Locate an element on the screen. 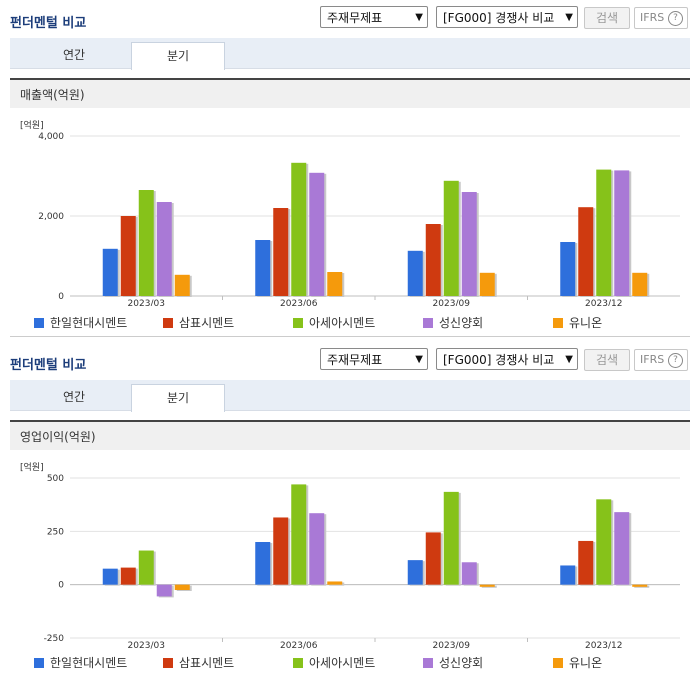 The height and width of the screenshot is (684, 696). chart-legend: 한일현대시멘트 삼표시멘트 아세아시멘트 성신양회 유니온 is located at coordinates (348, 322).